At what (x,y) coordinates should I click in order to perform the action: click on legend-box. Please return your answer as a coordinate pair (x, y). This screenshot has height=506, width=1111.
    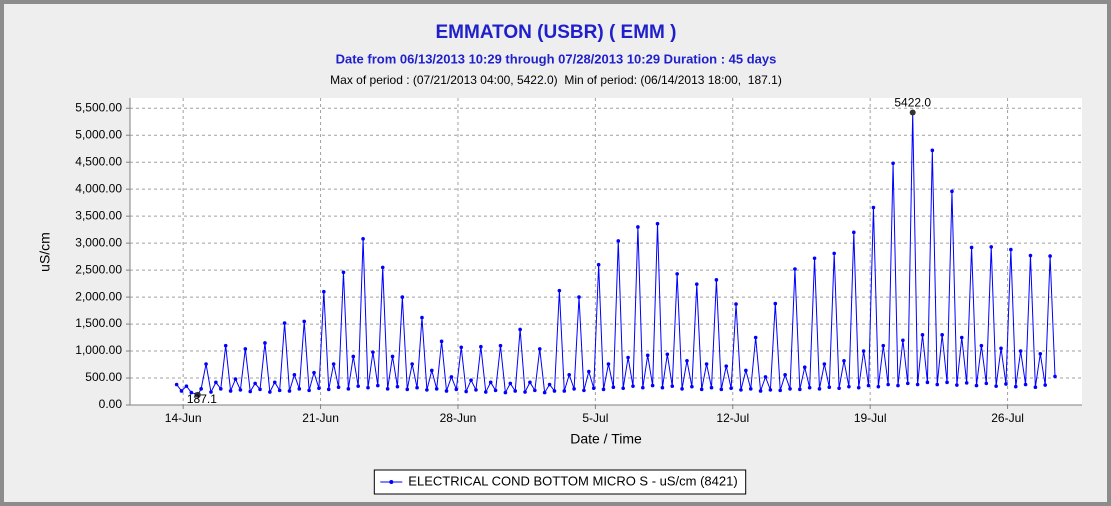
    Looking at the image, I should click on (560, 482).